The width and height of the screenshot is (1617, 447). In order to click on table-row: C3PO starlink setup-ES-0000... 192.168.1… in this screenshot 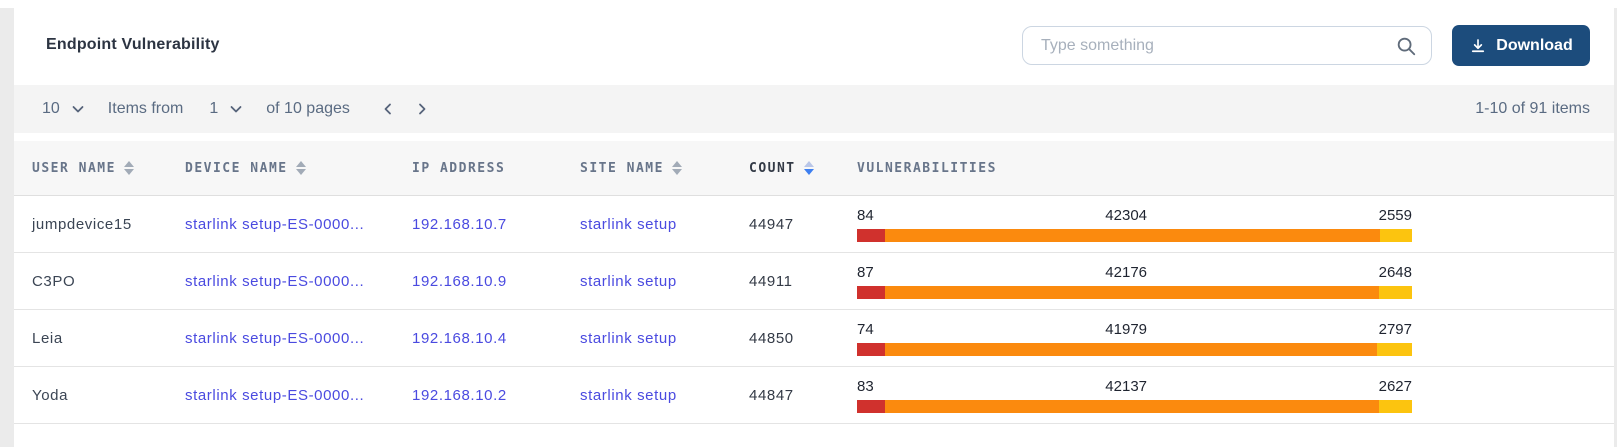, I will do `click(814, 281)`.